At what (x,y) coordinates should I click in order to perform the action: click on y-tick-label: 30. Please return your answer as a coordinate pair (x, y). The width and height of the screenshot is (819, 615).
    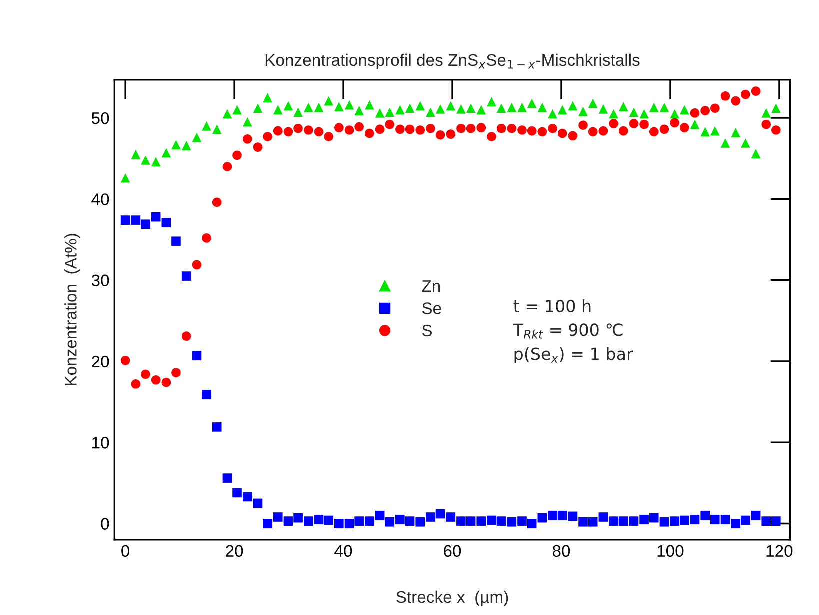
    Looking at the image, I should click on (101, 280).